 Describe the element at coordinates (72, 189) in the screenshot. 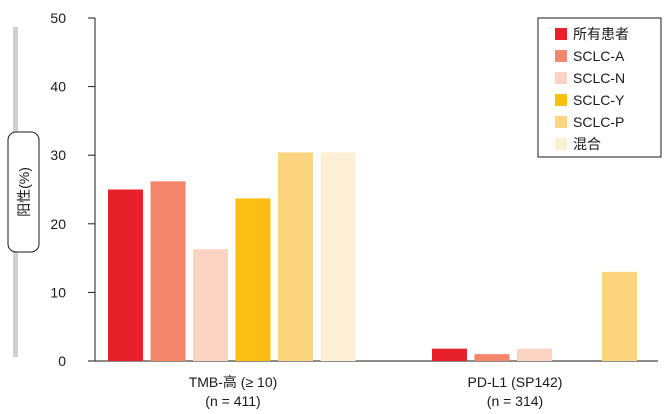

I see `y-ticks: 0 10 20 30 40 50` at that location.